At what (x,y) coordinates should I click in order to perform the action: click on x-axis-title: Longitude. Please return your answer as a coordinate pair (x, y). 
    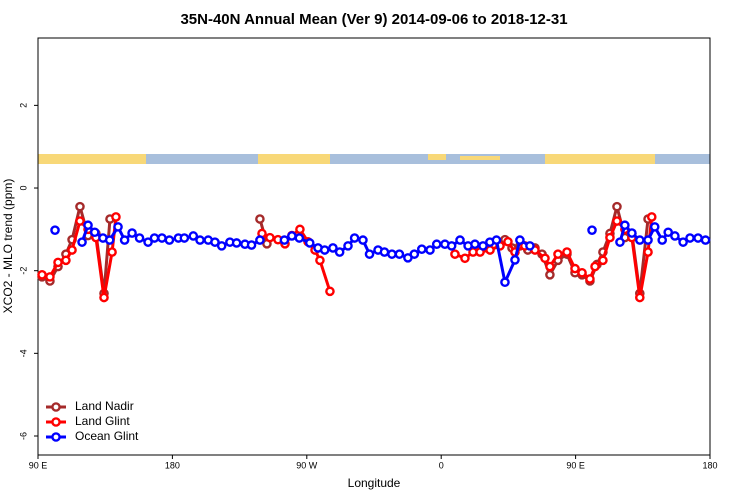
    Looking at the image, I should click on (374, 483).